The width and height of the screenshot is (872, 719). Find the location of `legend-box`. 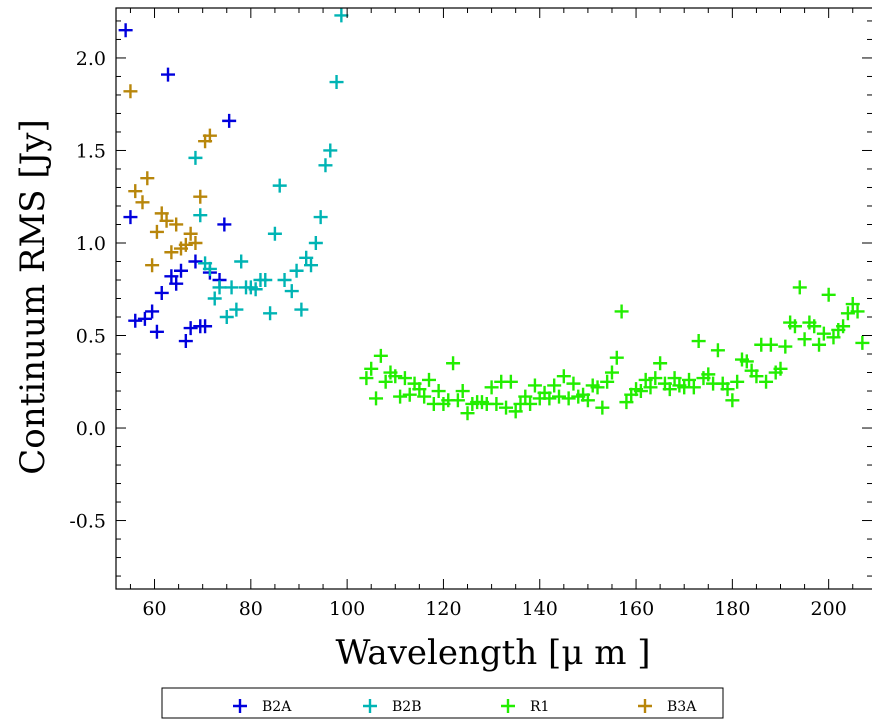

legend-box is located at coordinates (442, 703).